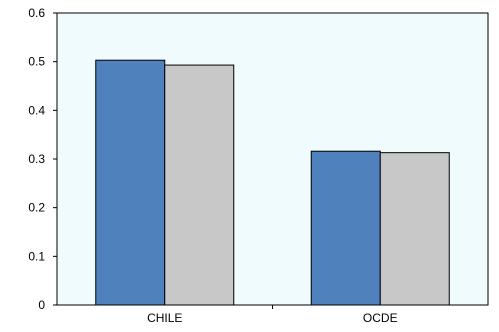 The image size is (499, 332). What do you see at coordinates (41, 305) in the screenshot?
I see `y-tick-label: 0` at bounding box center [41, 305].